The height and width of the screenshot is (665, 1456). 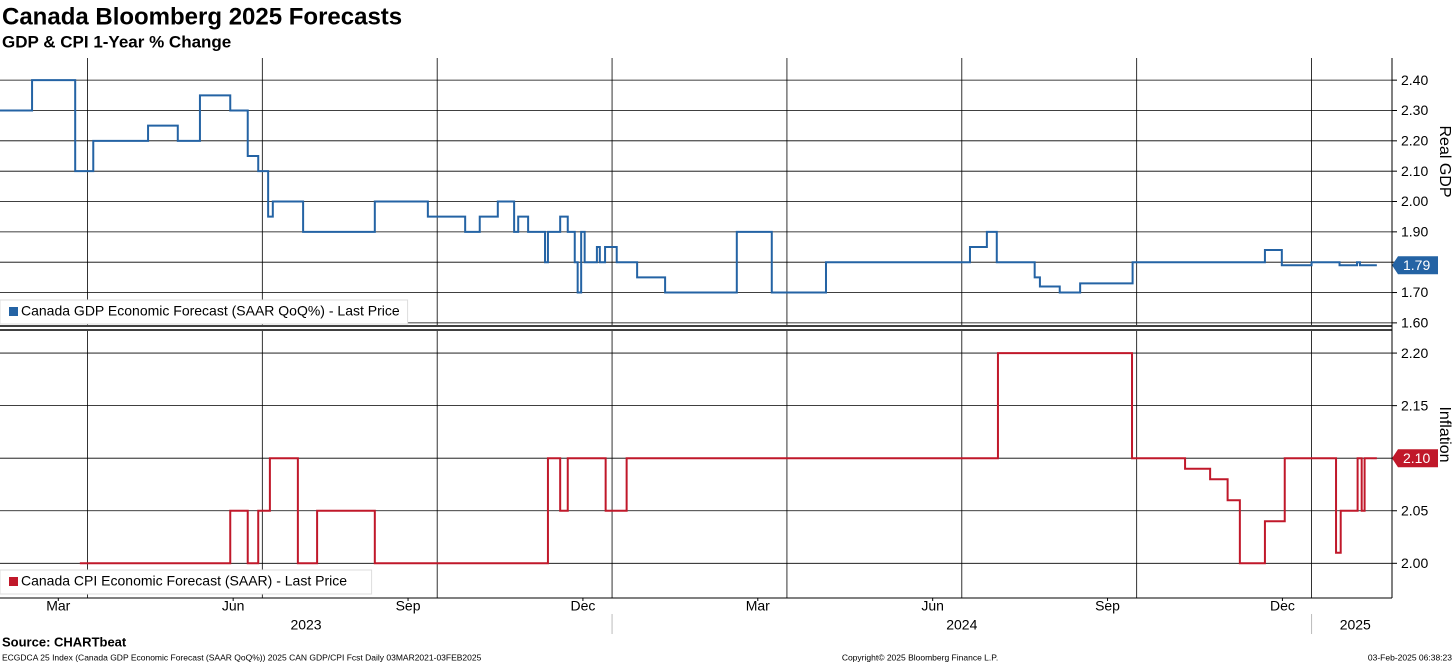 I want to click on year-label: 2023, so click(x=305, y=625).